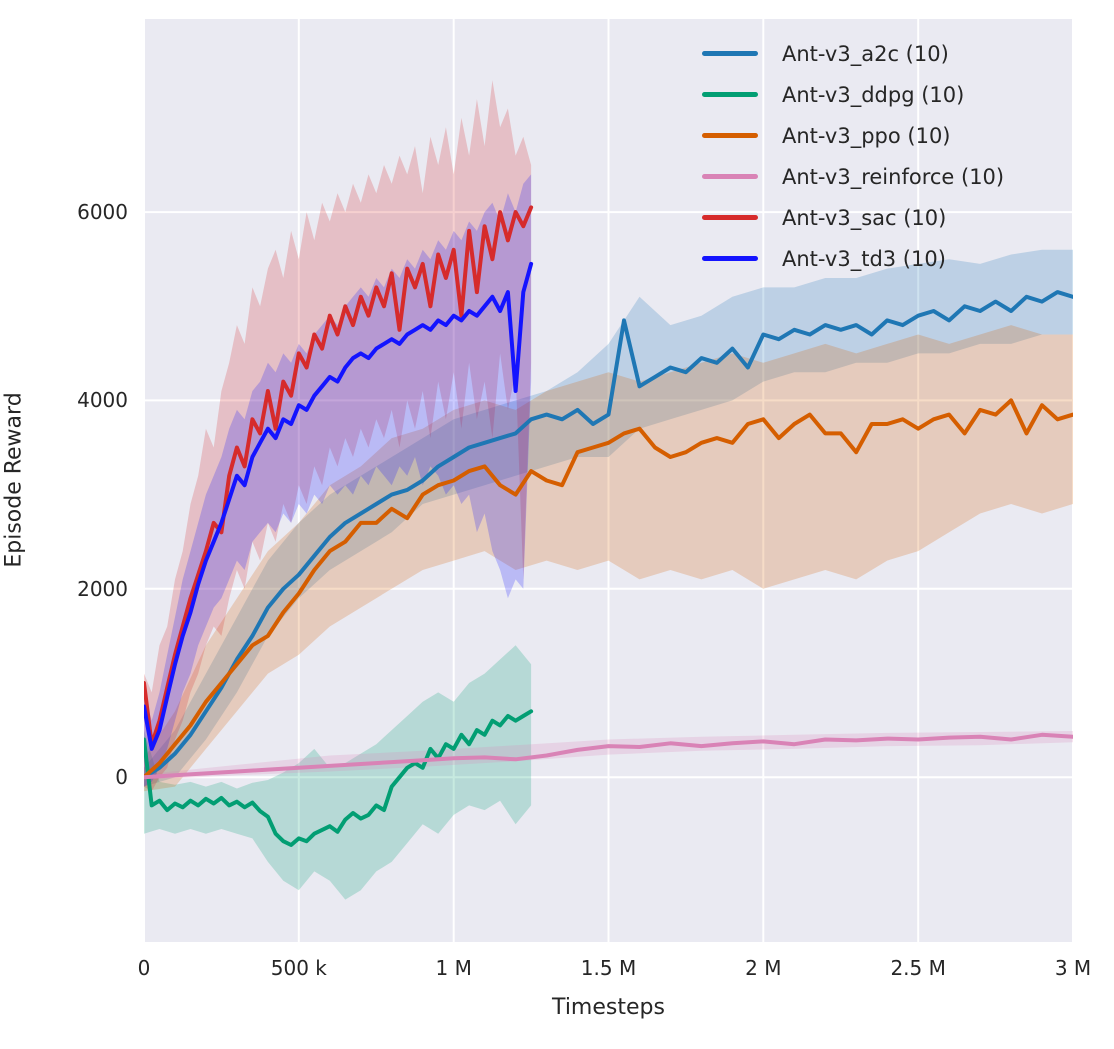 The height and width of the screenshot is (1049, 1114). I want to click on legend-item-reinforce: Ant-v3_reinforce (10), so click(853, 176).